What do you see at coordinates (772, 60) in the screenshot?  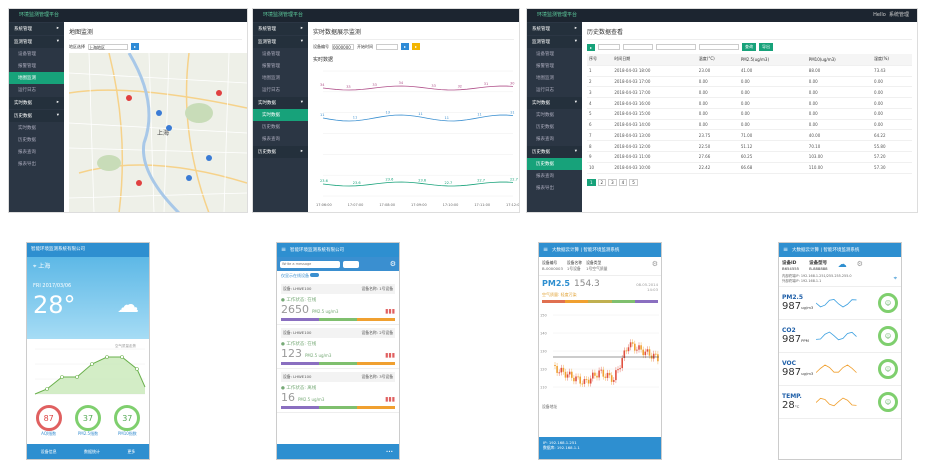 I see `table-column-header: PM2.5(ug/m3)` at bounding box center [772, 60].